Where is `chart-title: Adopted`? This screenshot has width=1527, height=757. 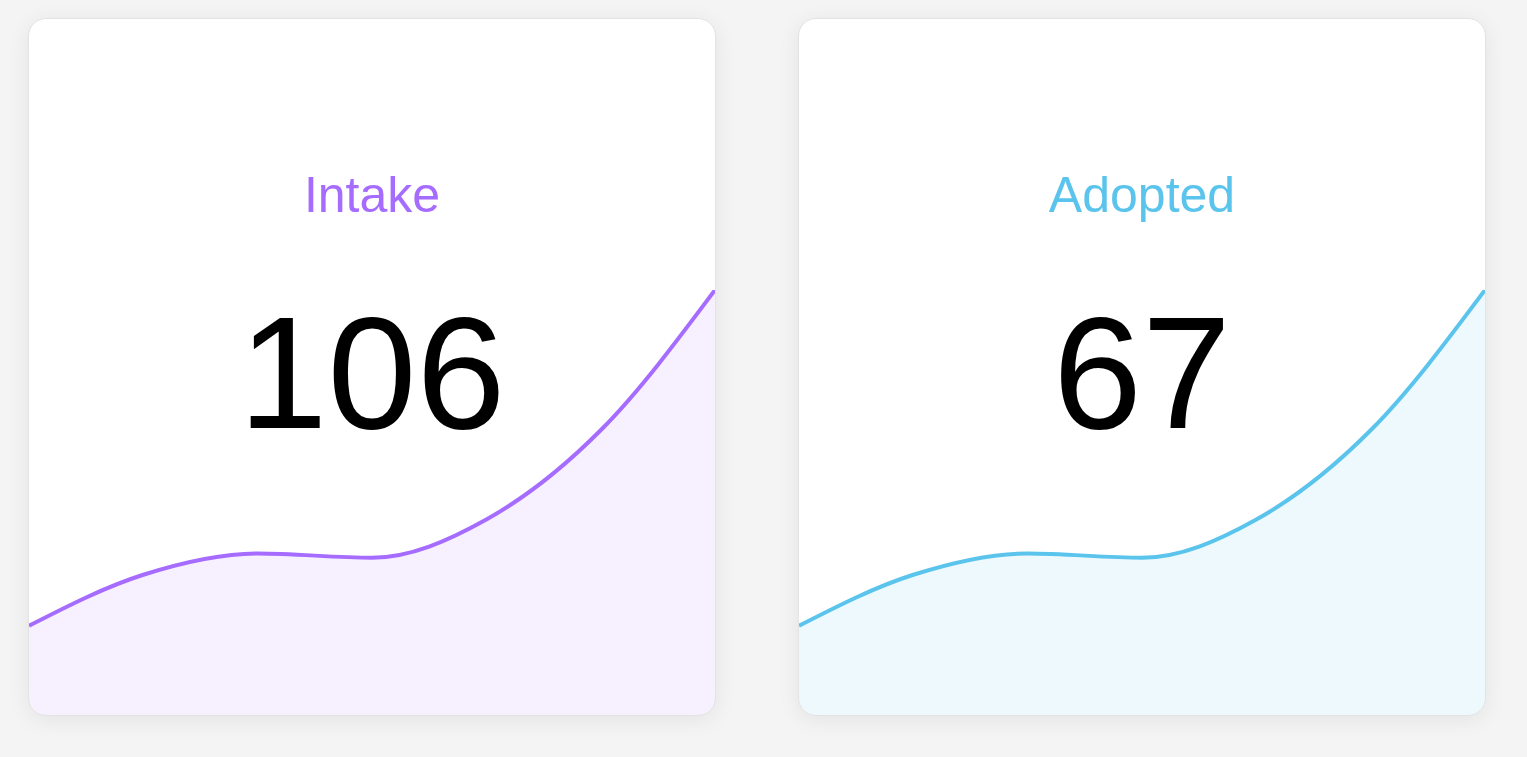 chart-title: Adopted is located at coordinates (1142, 195).